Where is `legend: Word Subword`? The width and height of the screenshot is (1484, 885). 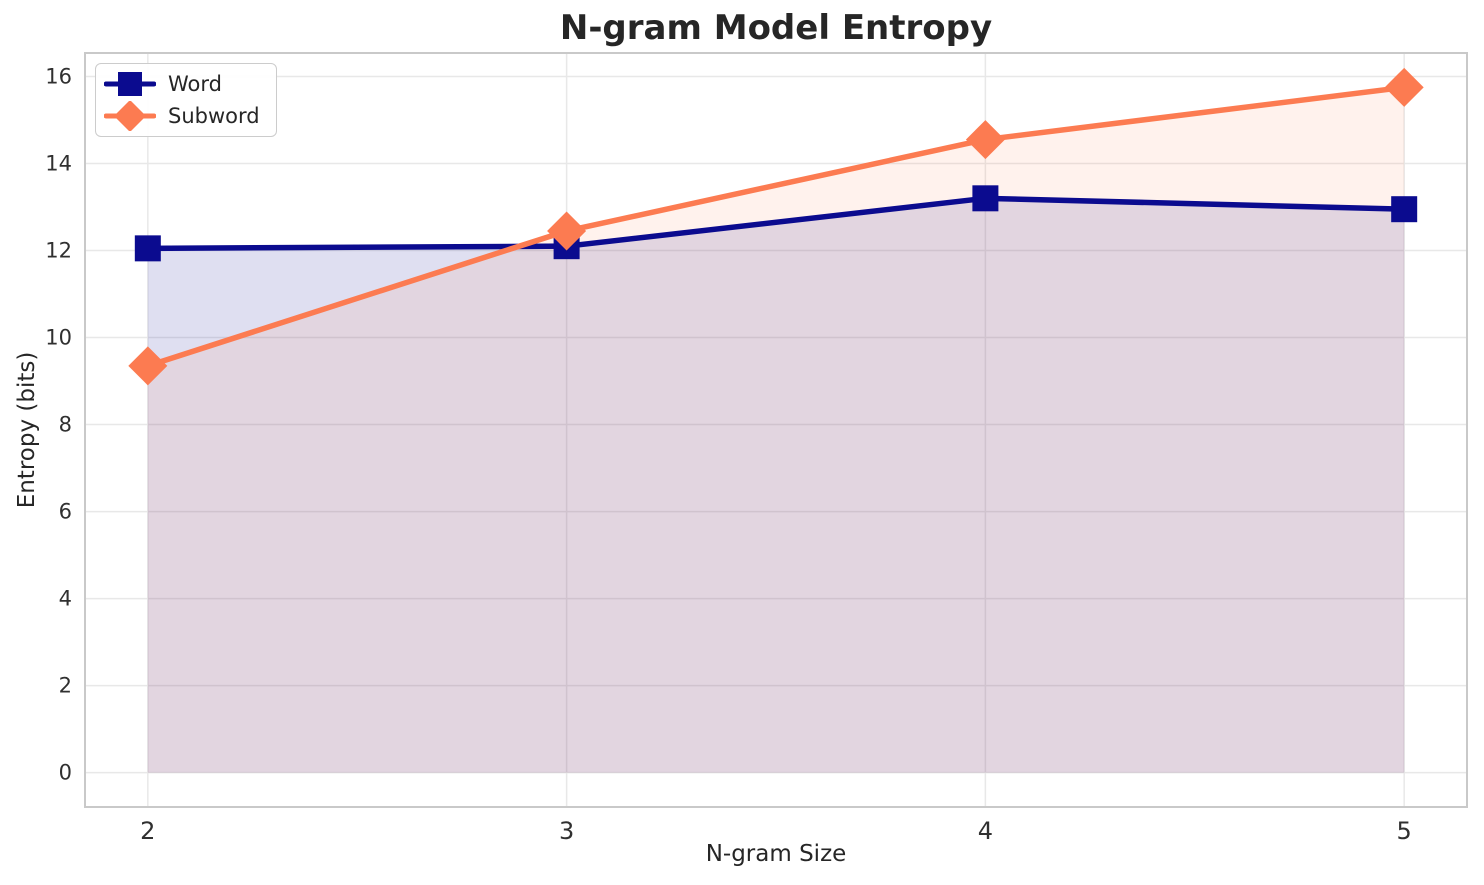
legend: Word Subword is located at coordinates (186, 100).